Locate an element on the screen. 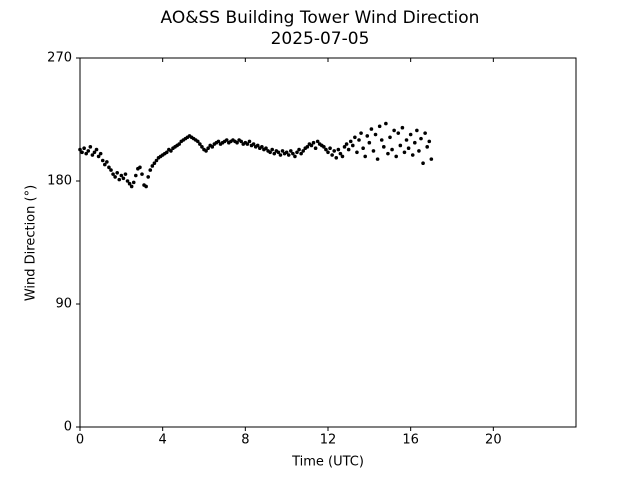 This screenshot has height=480, width=640. x-tick-label: 20 is located at coordinates (493, 440).